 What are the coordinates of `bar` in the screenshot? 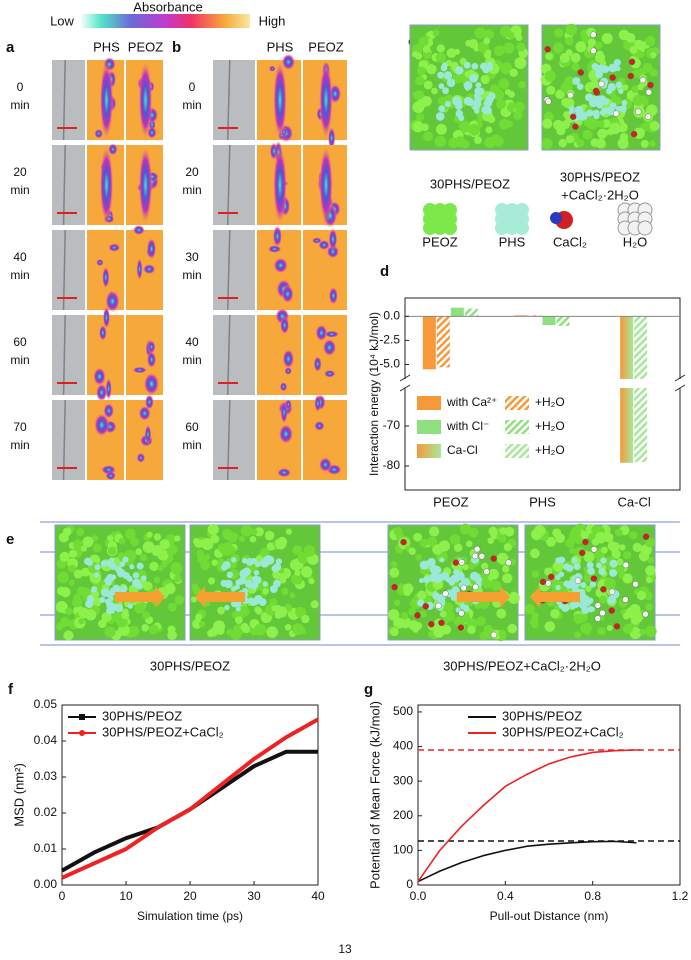 It's located at (471, 312).